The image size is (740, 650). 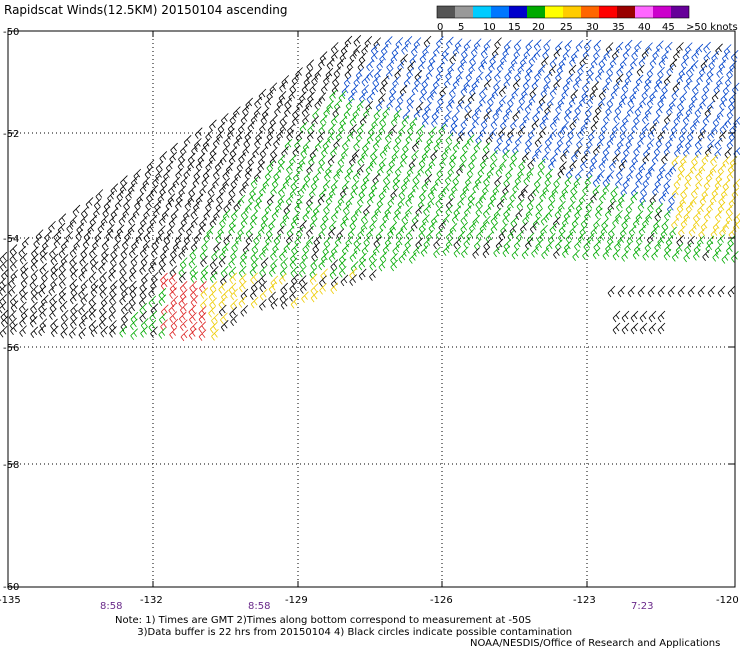 What do you see at coordinates (296, 600) in the screenshot?
I see `lon-label: -129` at bounding box center [296, 600].